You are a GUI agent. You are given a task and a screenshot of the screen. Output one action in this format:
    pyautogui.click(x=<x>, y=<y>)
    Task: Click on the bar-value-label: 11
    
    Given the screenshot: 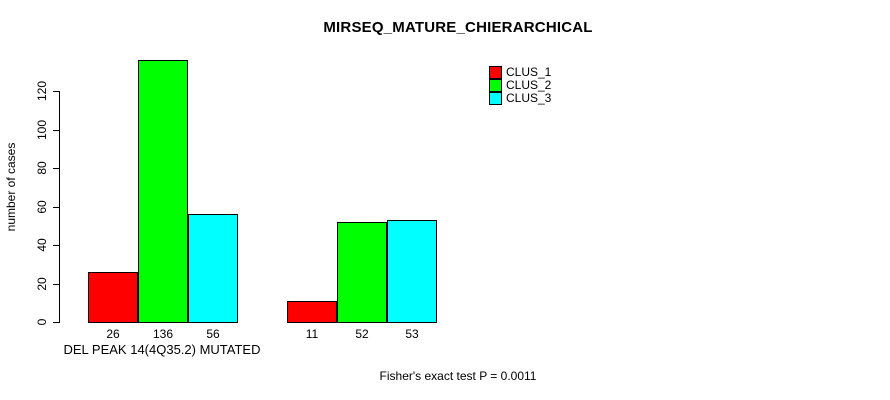 What is the action you would take?
    pyautogui.click(x=312, y=334)
    